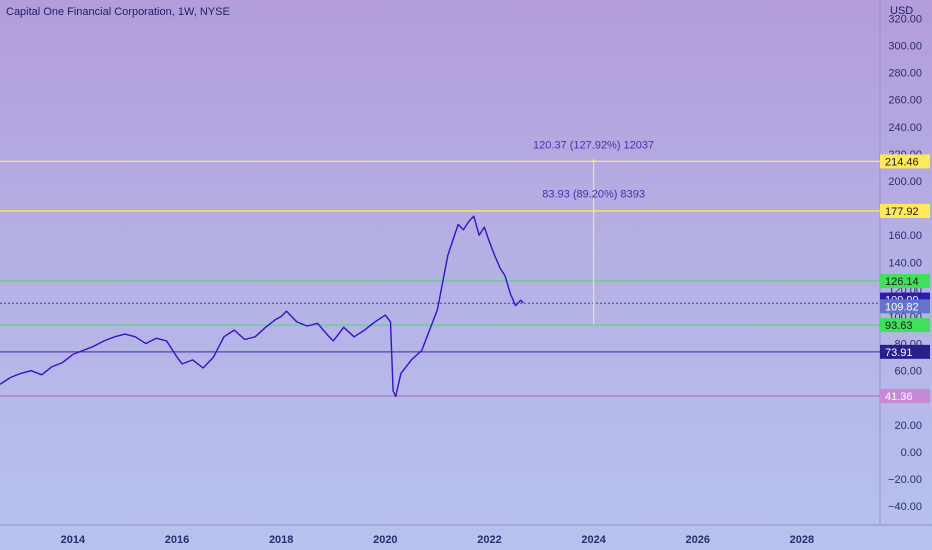 The image size is (932, 550). I want to click on y-tick-label: 60.00, so click(908, 372).